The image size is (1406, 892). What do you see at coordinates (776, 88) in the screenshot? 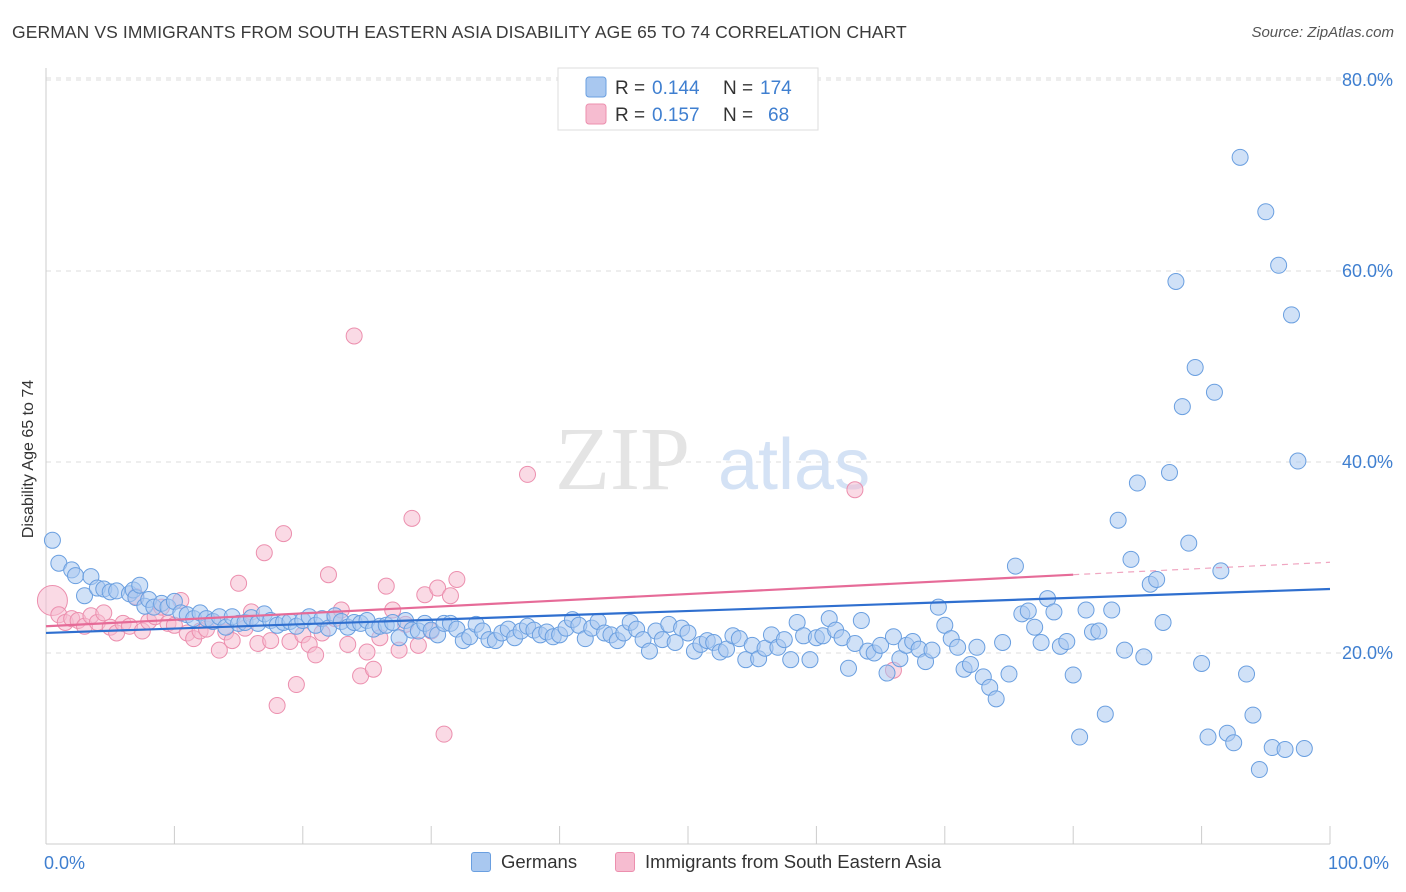
I see `legend-n-value-1: 174` at bounding box center [776, 88].